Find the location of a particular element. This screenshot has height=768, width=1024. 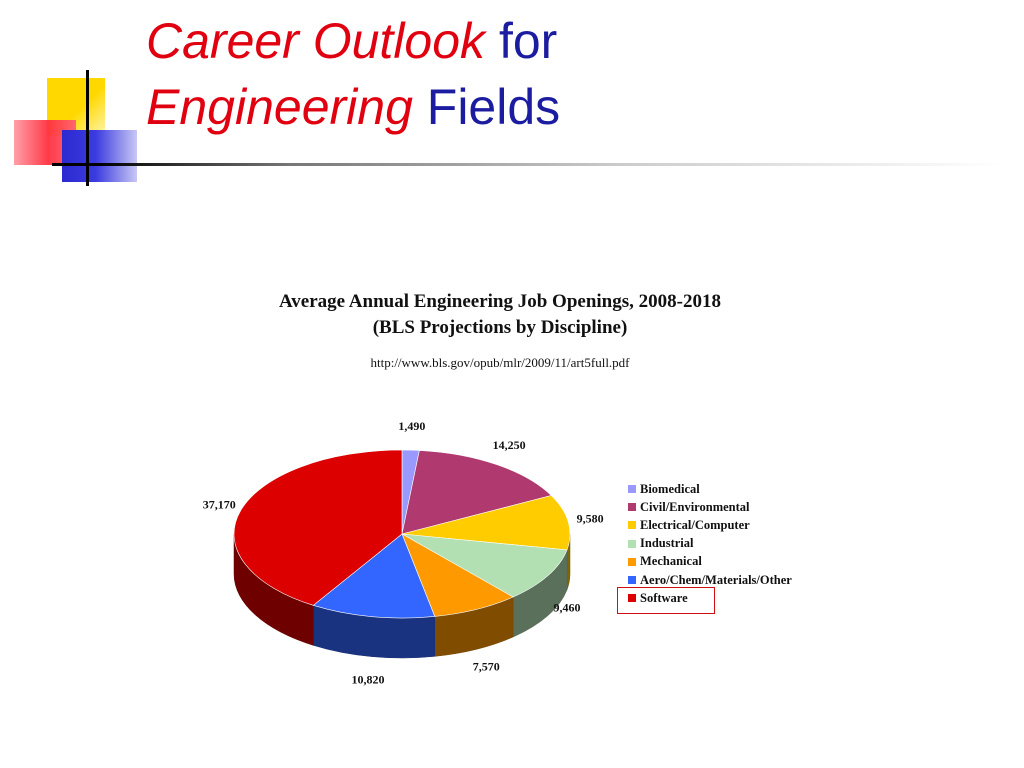

legend-label: Industrial is located at coordinates (667, 543).